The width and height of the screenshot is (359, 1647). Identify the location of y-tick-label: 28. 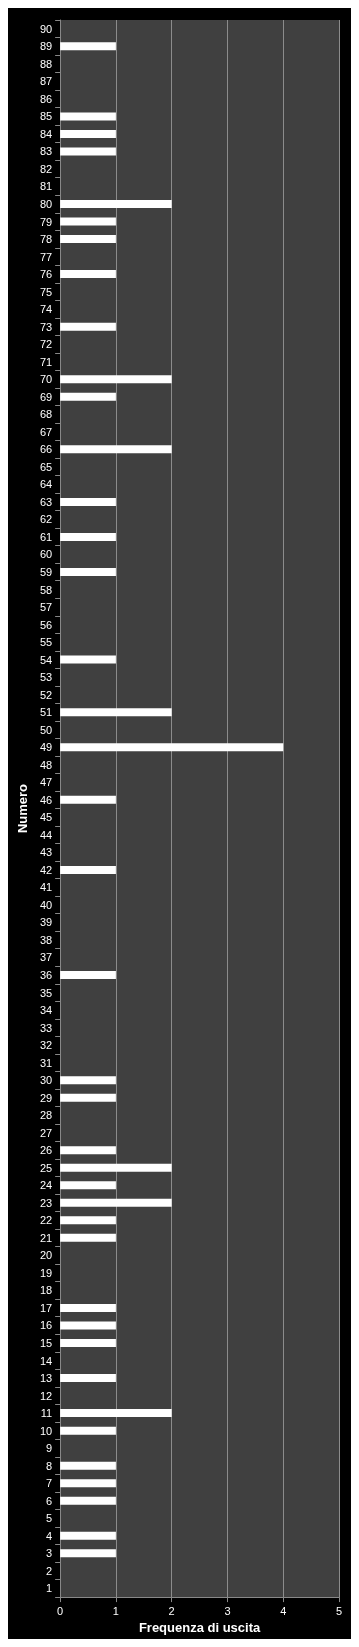
(46, 1115).